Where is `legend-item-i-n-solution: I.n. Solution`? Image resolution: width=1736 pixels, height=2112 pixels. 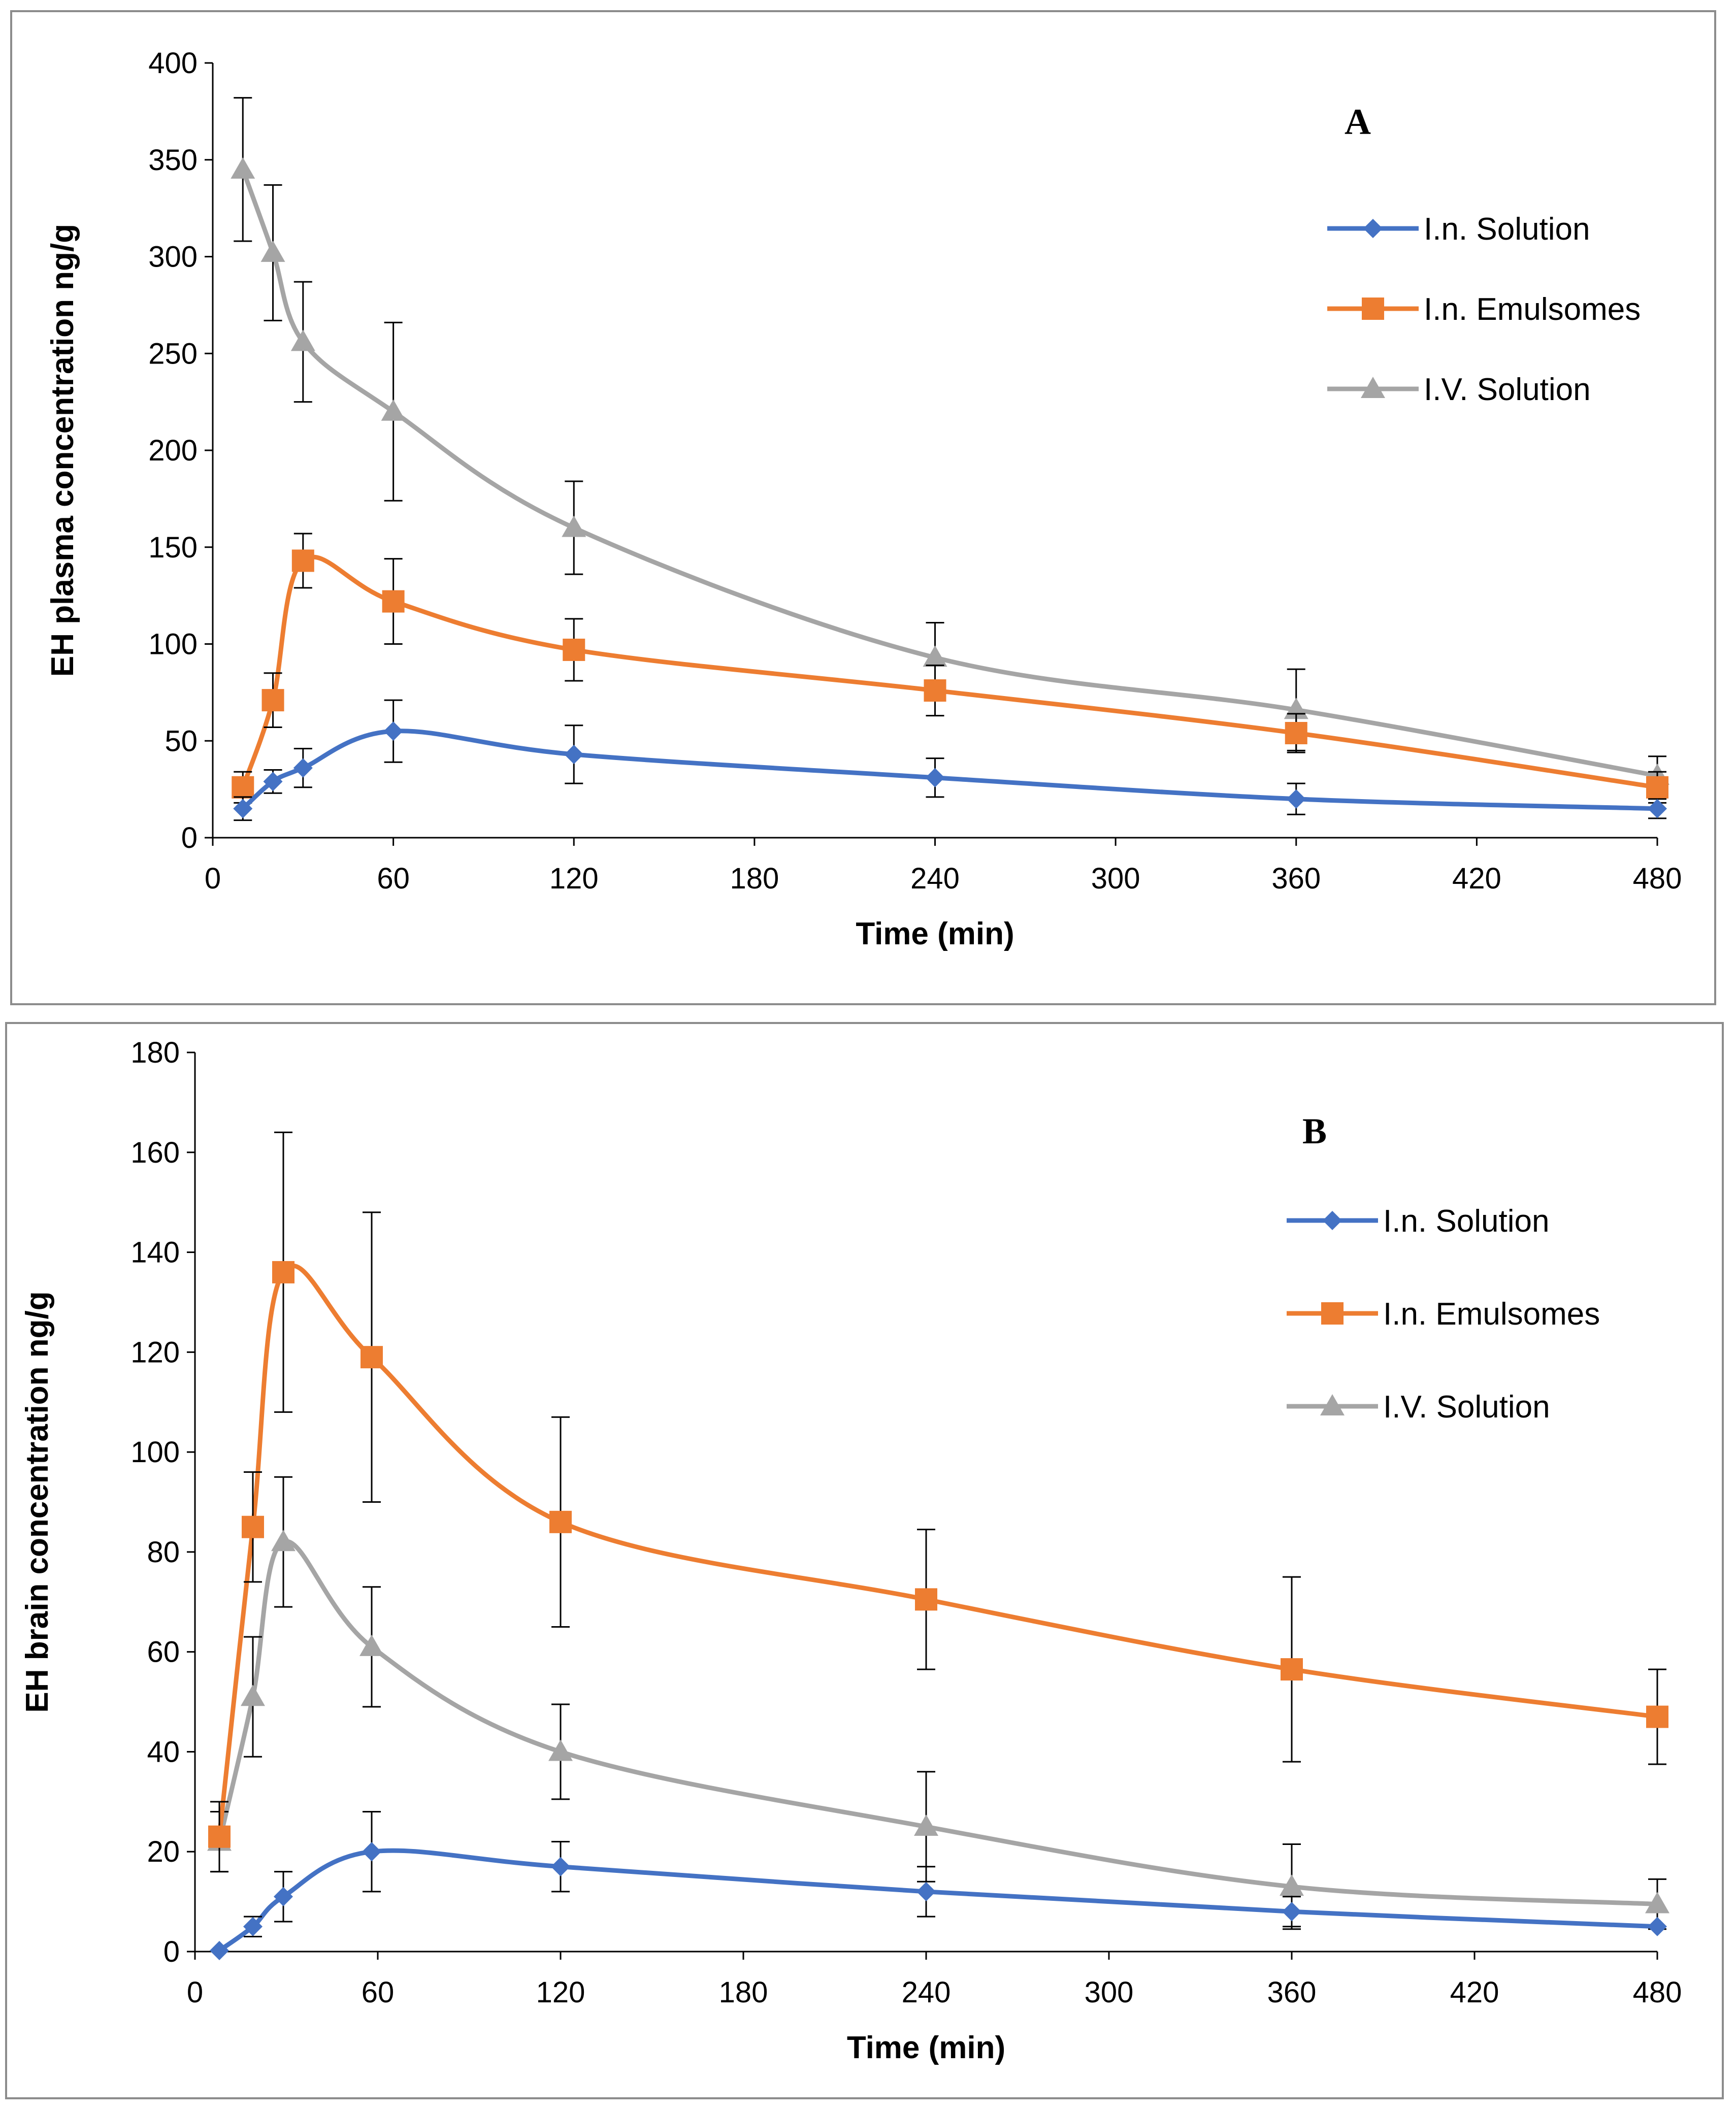 legend-item-i-n-solution: I.n. Solution is located at coordinates (1458, 229).